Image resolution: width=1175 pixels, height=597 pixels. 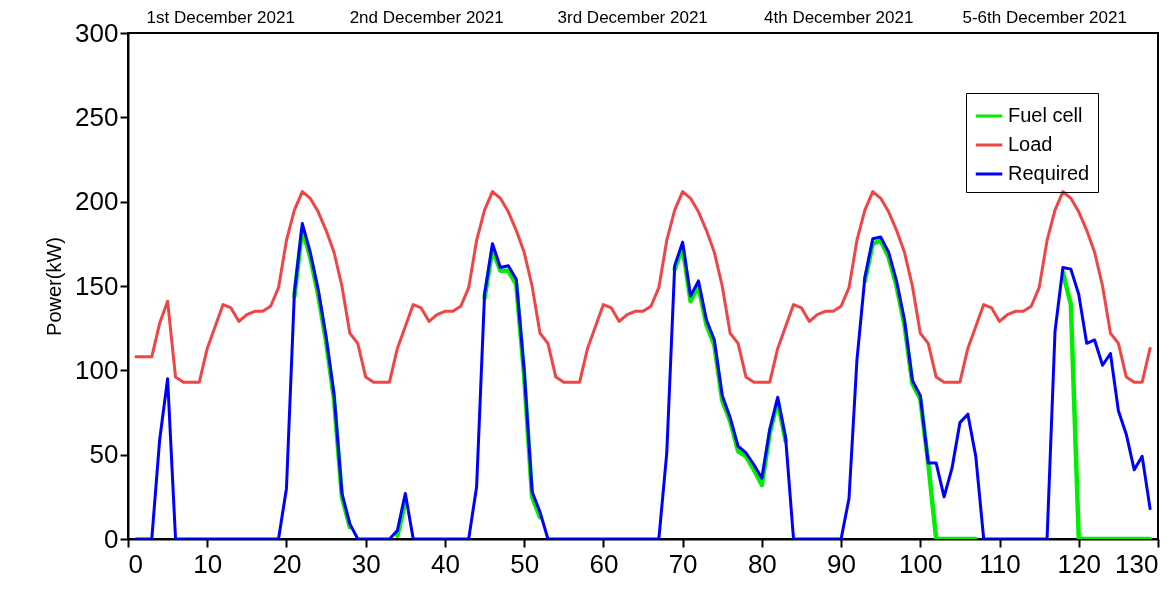 What do you see at coordinates (632, 18) in the screenshot?
I see `text: 3rd December 2021` at bounding box center [632, 18].